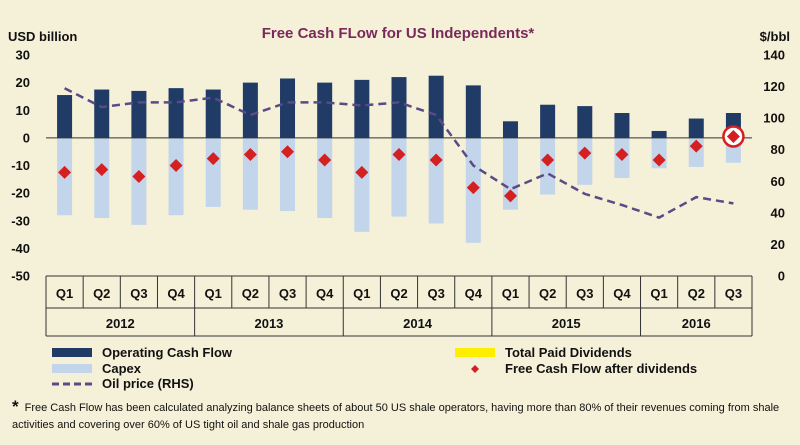  What do you see at coordinates (778, 149) in the screenshot?
I see `y-right-tick-label: 80` at bounding box center [778, 149].